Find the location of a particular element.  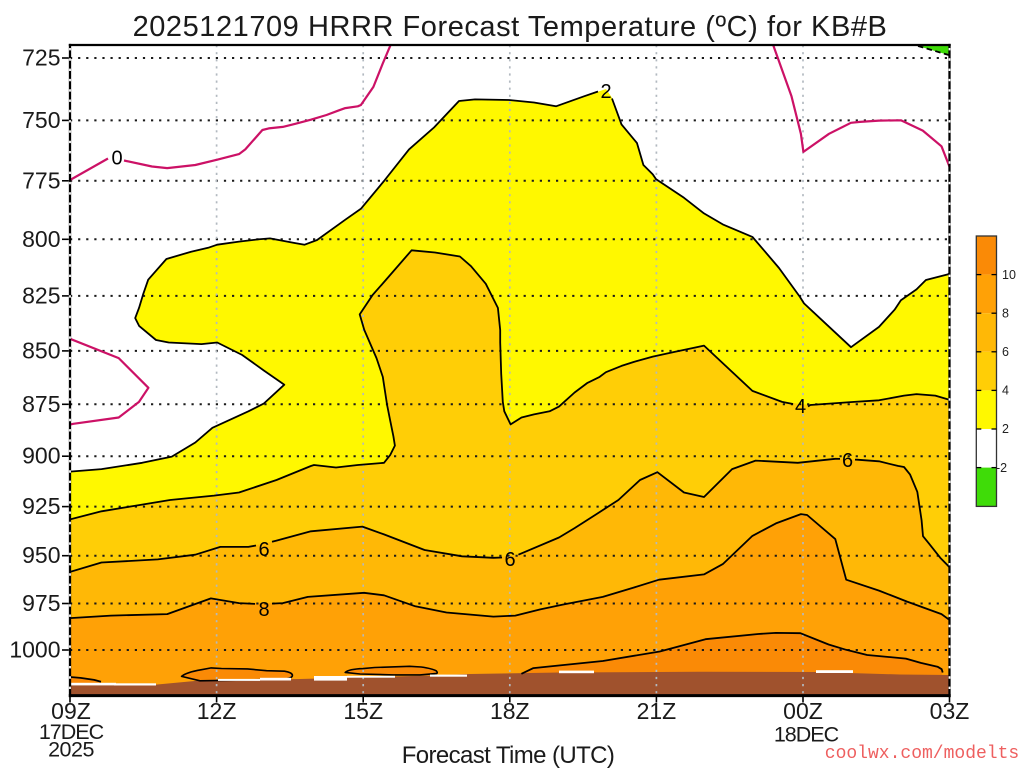

svg-text: 10 is located at coordinates (1009, 275).